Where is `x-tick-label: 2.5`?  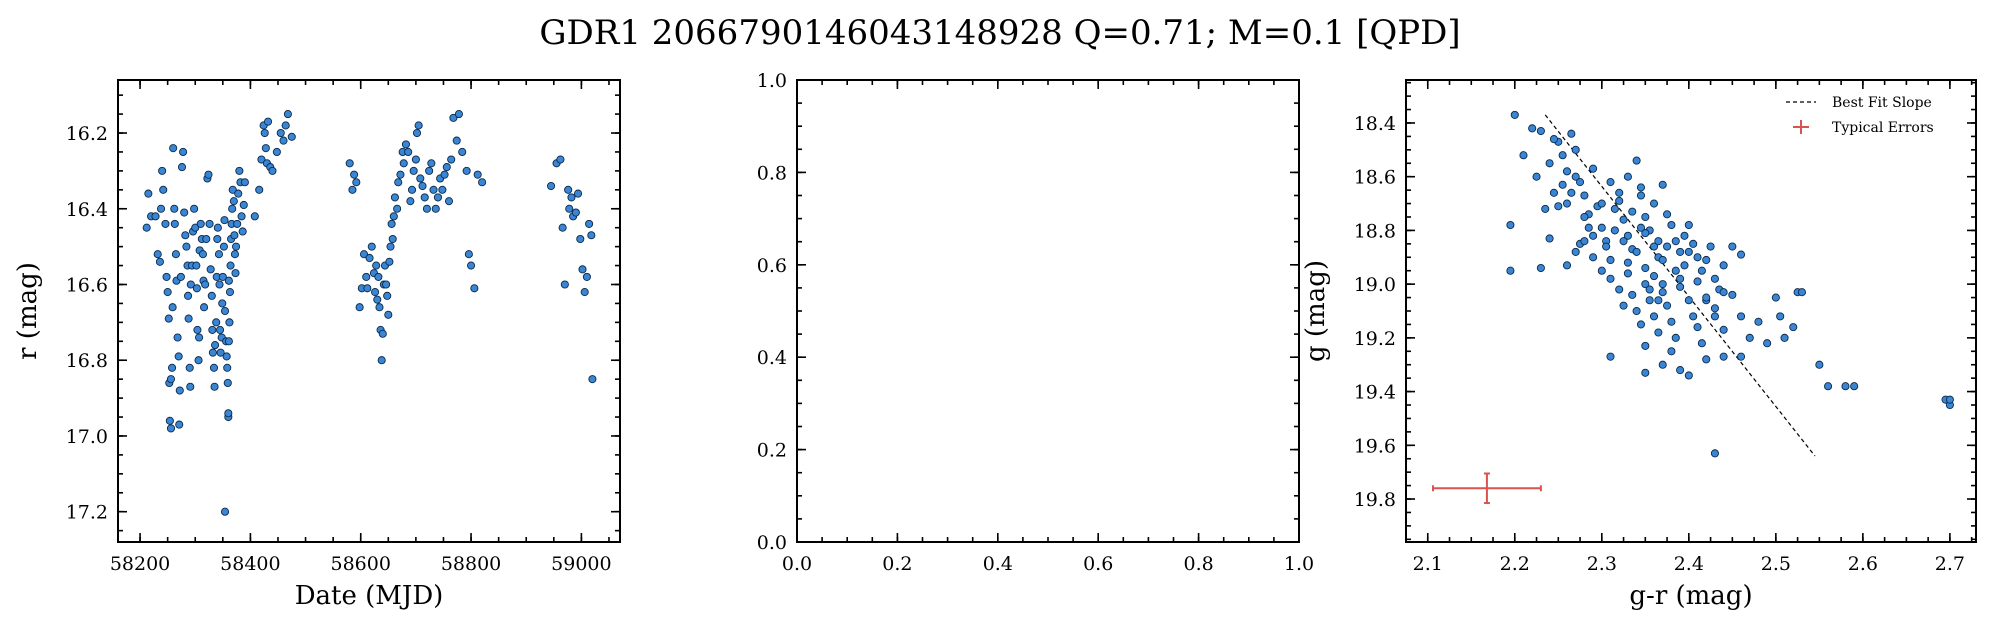
x-tick-label: 2.5 is located at coordinates (1776, 564).